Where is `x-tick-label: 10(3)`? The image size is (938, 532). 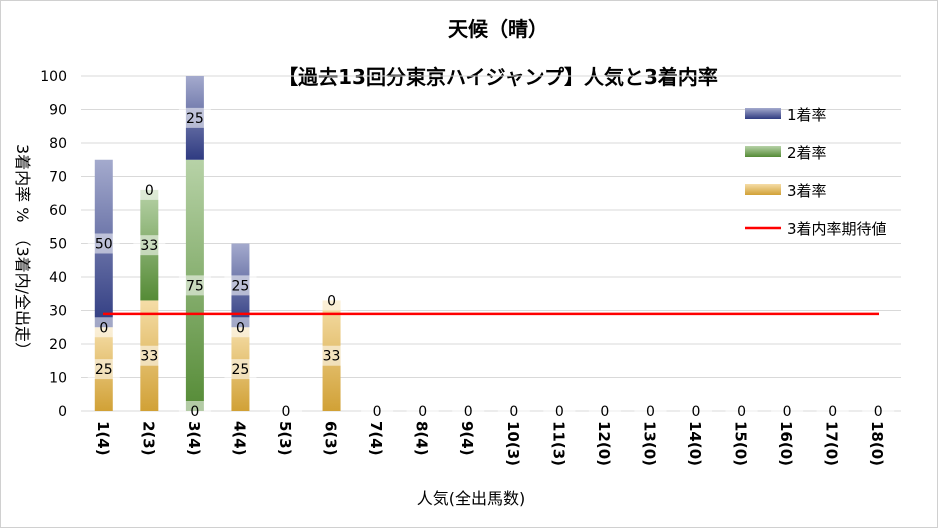 x-tick-label: 10(3) is located at coordinates (513, 443).